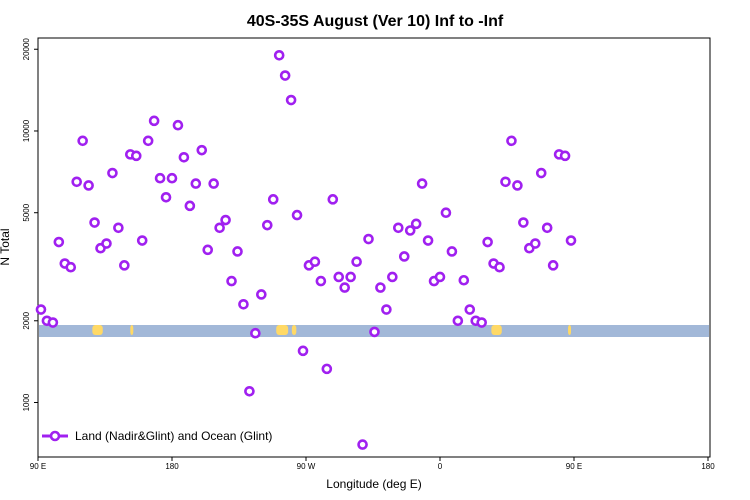 The image size is (750, 500). Describe the element at coordinates (30, 224) in the screenshot. I see `y-axis: 1000 2000 5000 10000 20000` at that location.